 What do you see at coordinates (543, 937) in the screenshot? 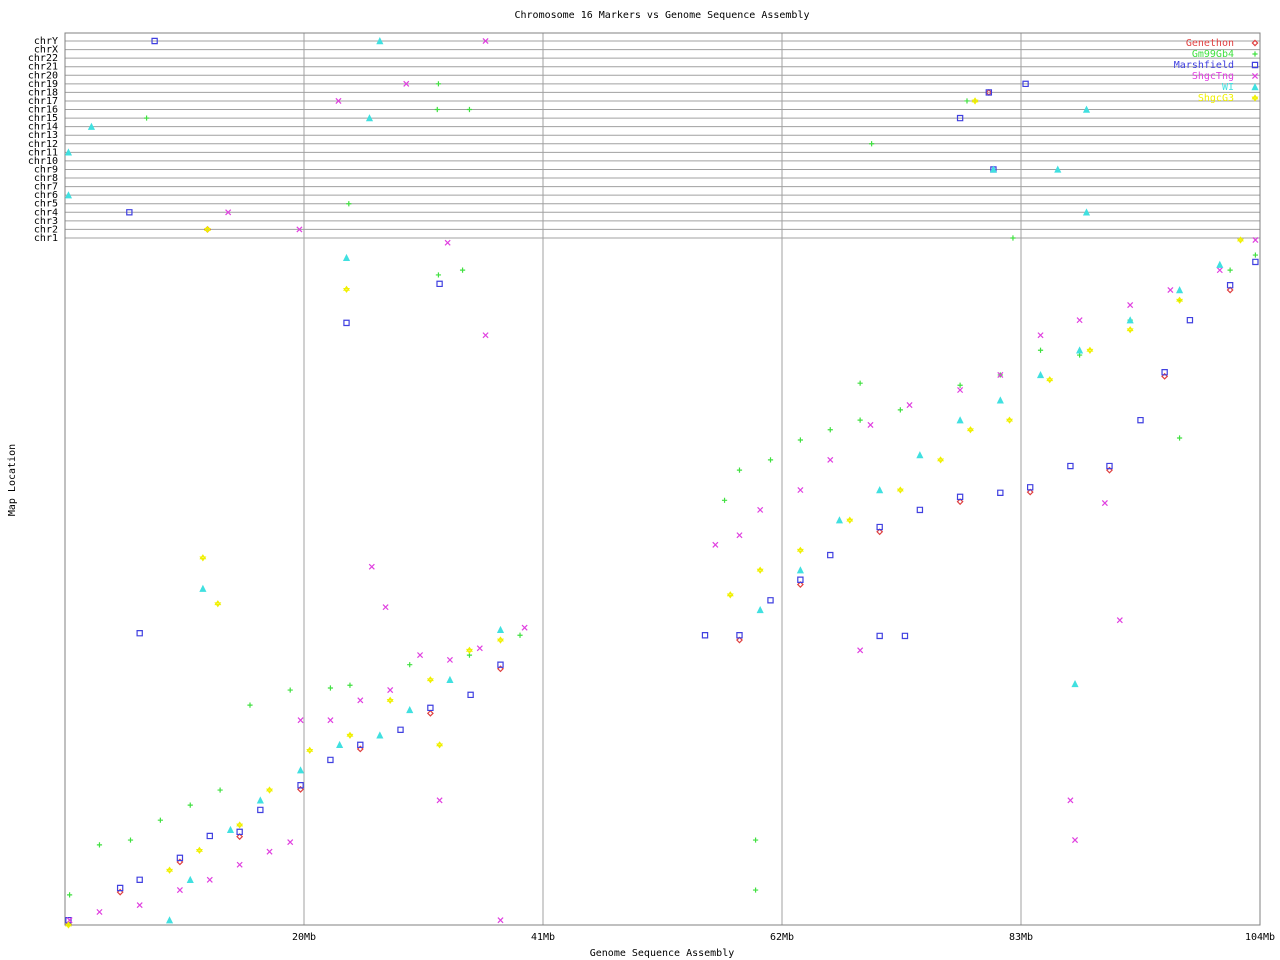
I see `x-tick-label: 41Mb` at bounding box center [543, 937].